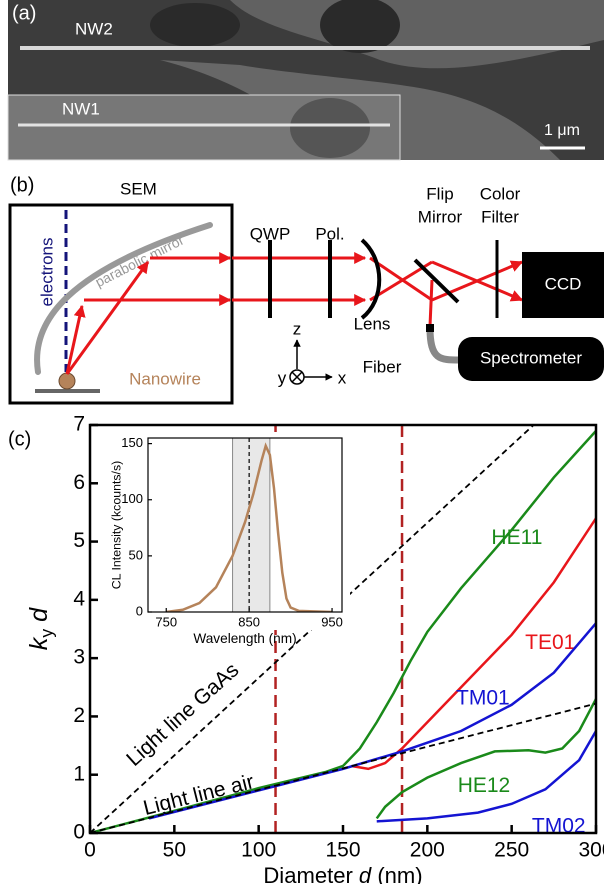  Describe the element at coordinates (132, 498) in the screenshot. I see `y-tick-label: 100` at that location.